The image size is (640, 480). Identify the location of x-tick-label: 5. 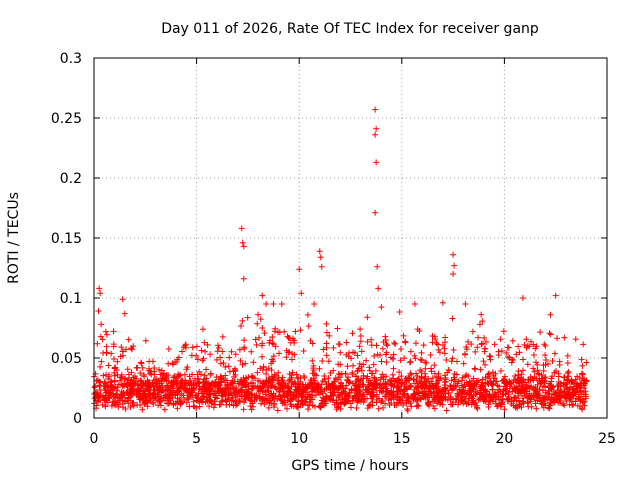
(196, 439).